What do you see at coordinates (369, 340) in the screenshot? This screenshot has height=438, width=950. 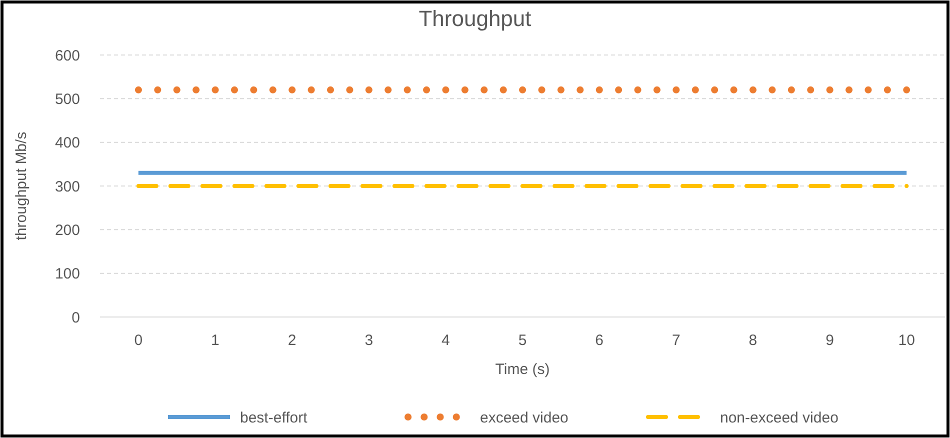 I see `x-tick-label: 3` at bounding box center [369, 340].